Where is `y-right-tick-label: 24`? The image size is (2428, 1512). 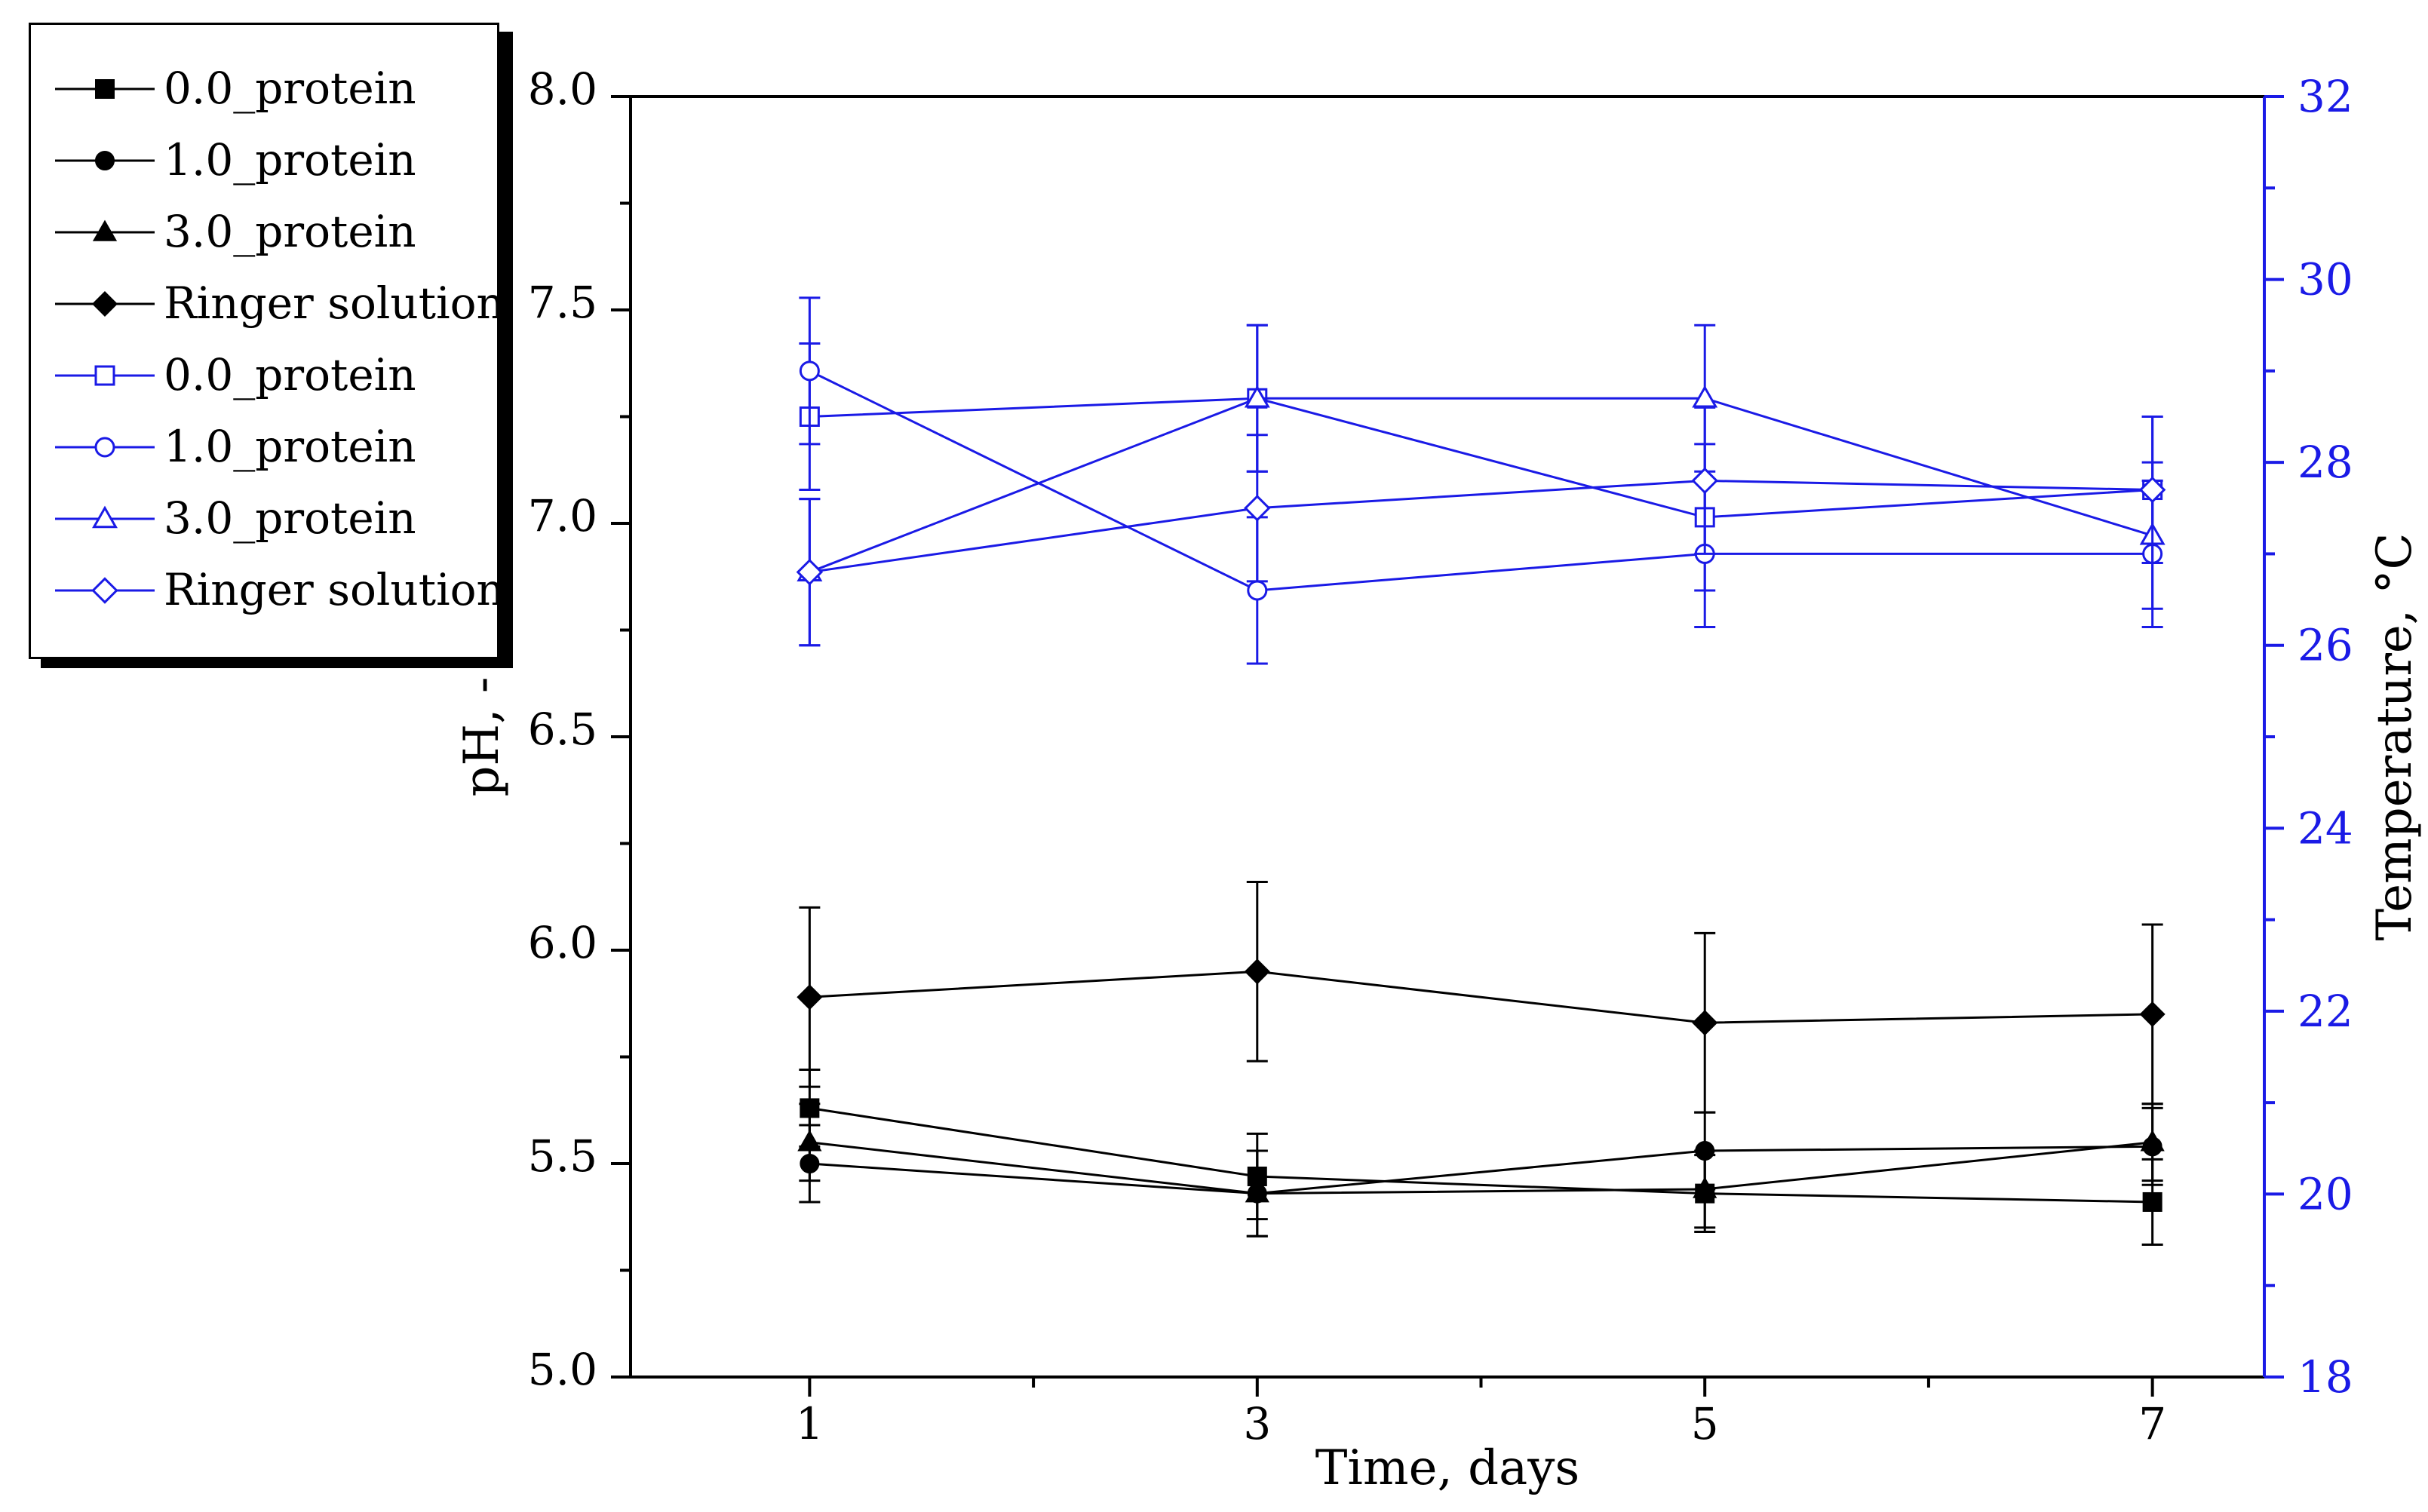
y-right-tick-label: 24 is located at coordinates (2325, 828).